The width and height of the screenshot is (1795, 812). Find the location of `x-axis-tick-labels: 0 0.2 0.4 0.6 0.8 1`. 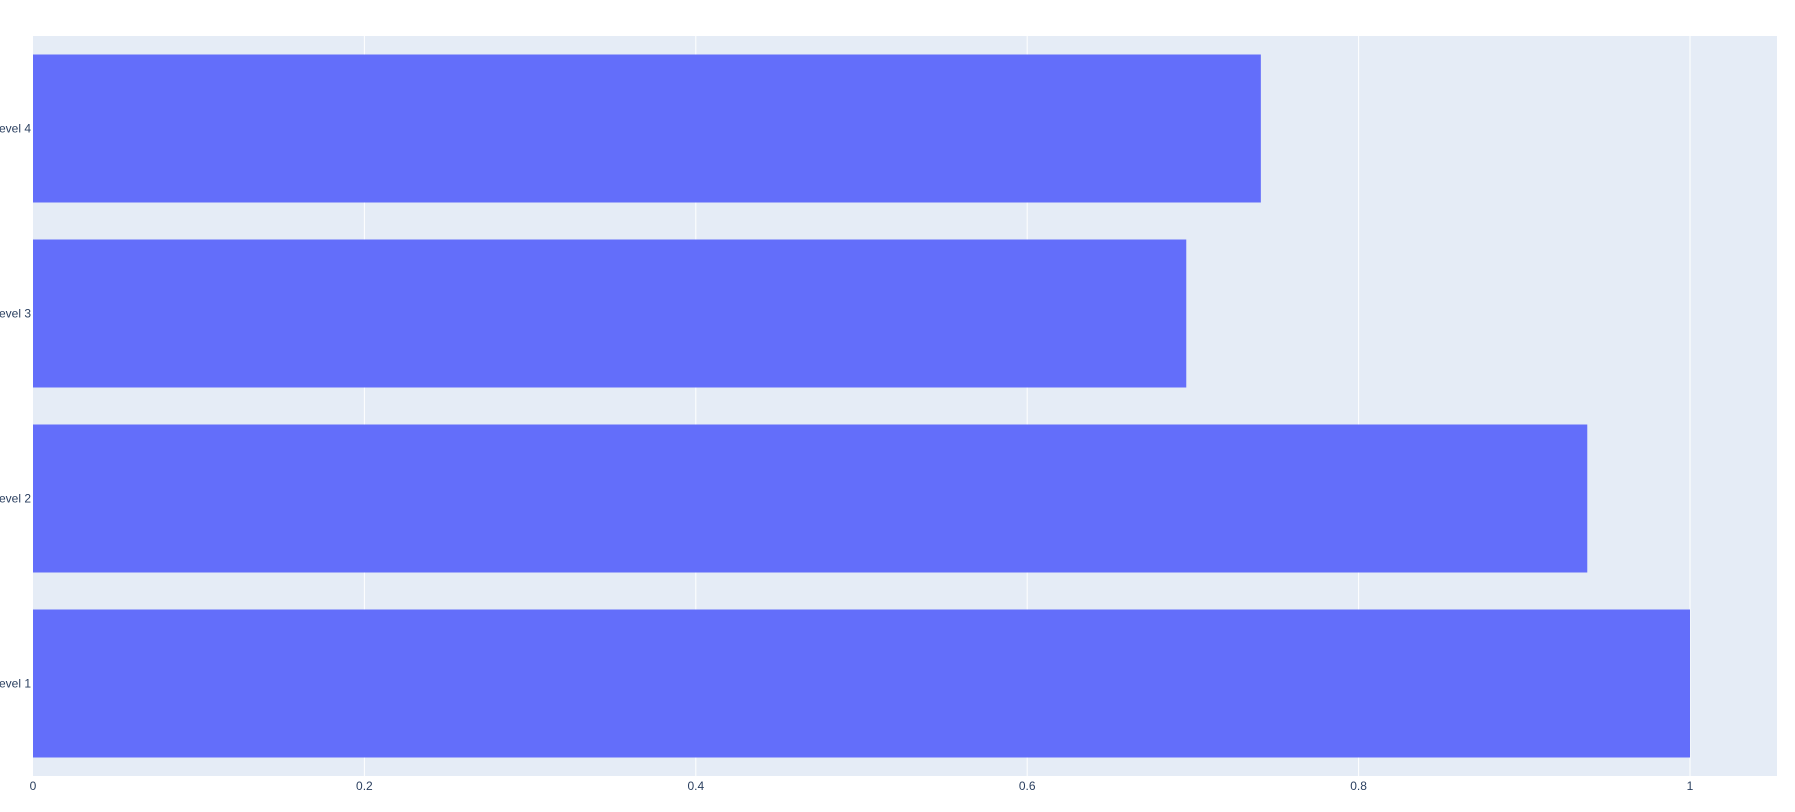

x-axis-tick-labels: 0 0.2 0.4 0.6 0.8 1 is located at coordinates (862, 786).